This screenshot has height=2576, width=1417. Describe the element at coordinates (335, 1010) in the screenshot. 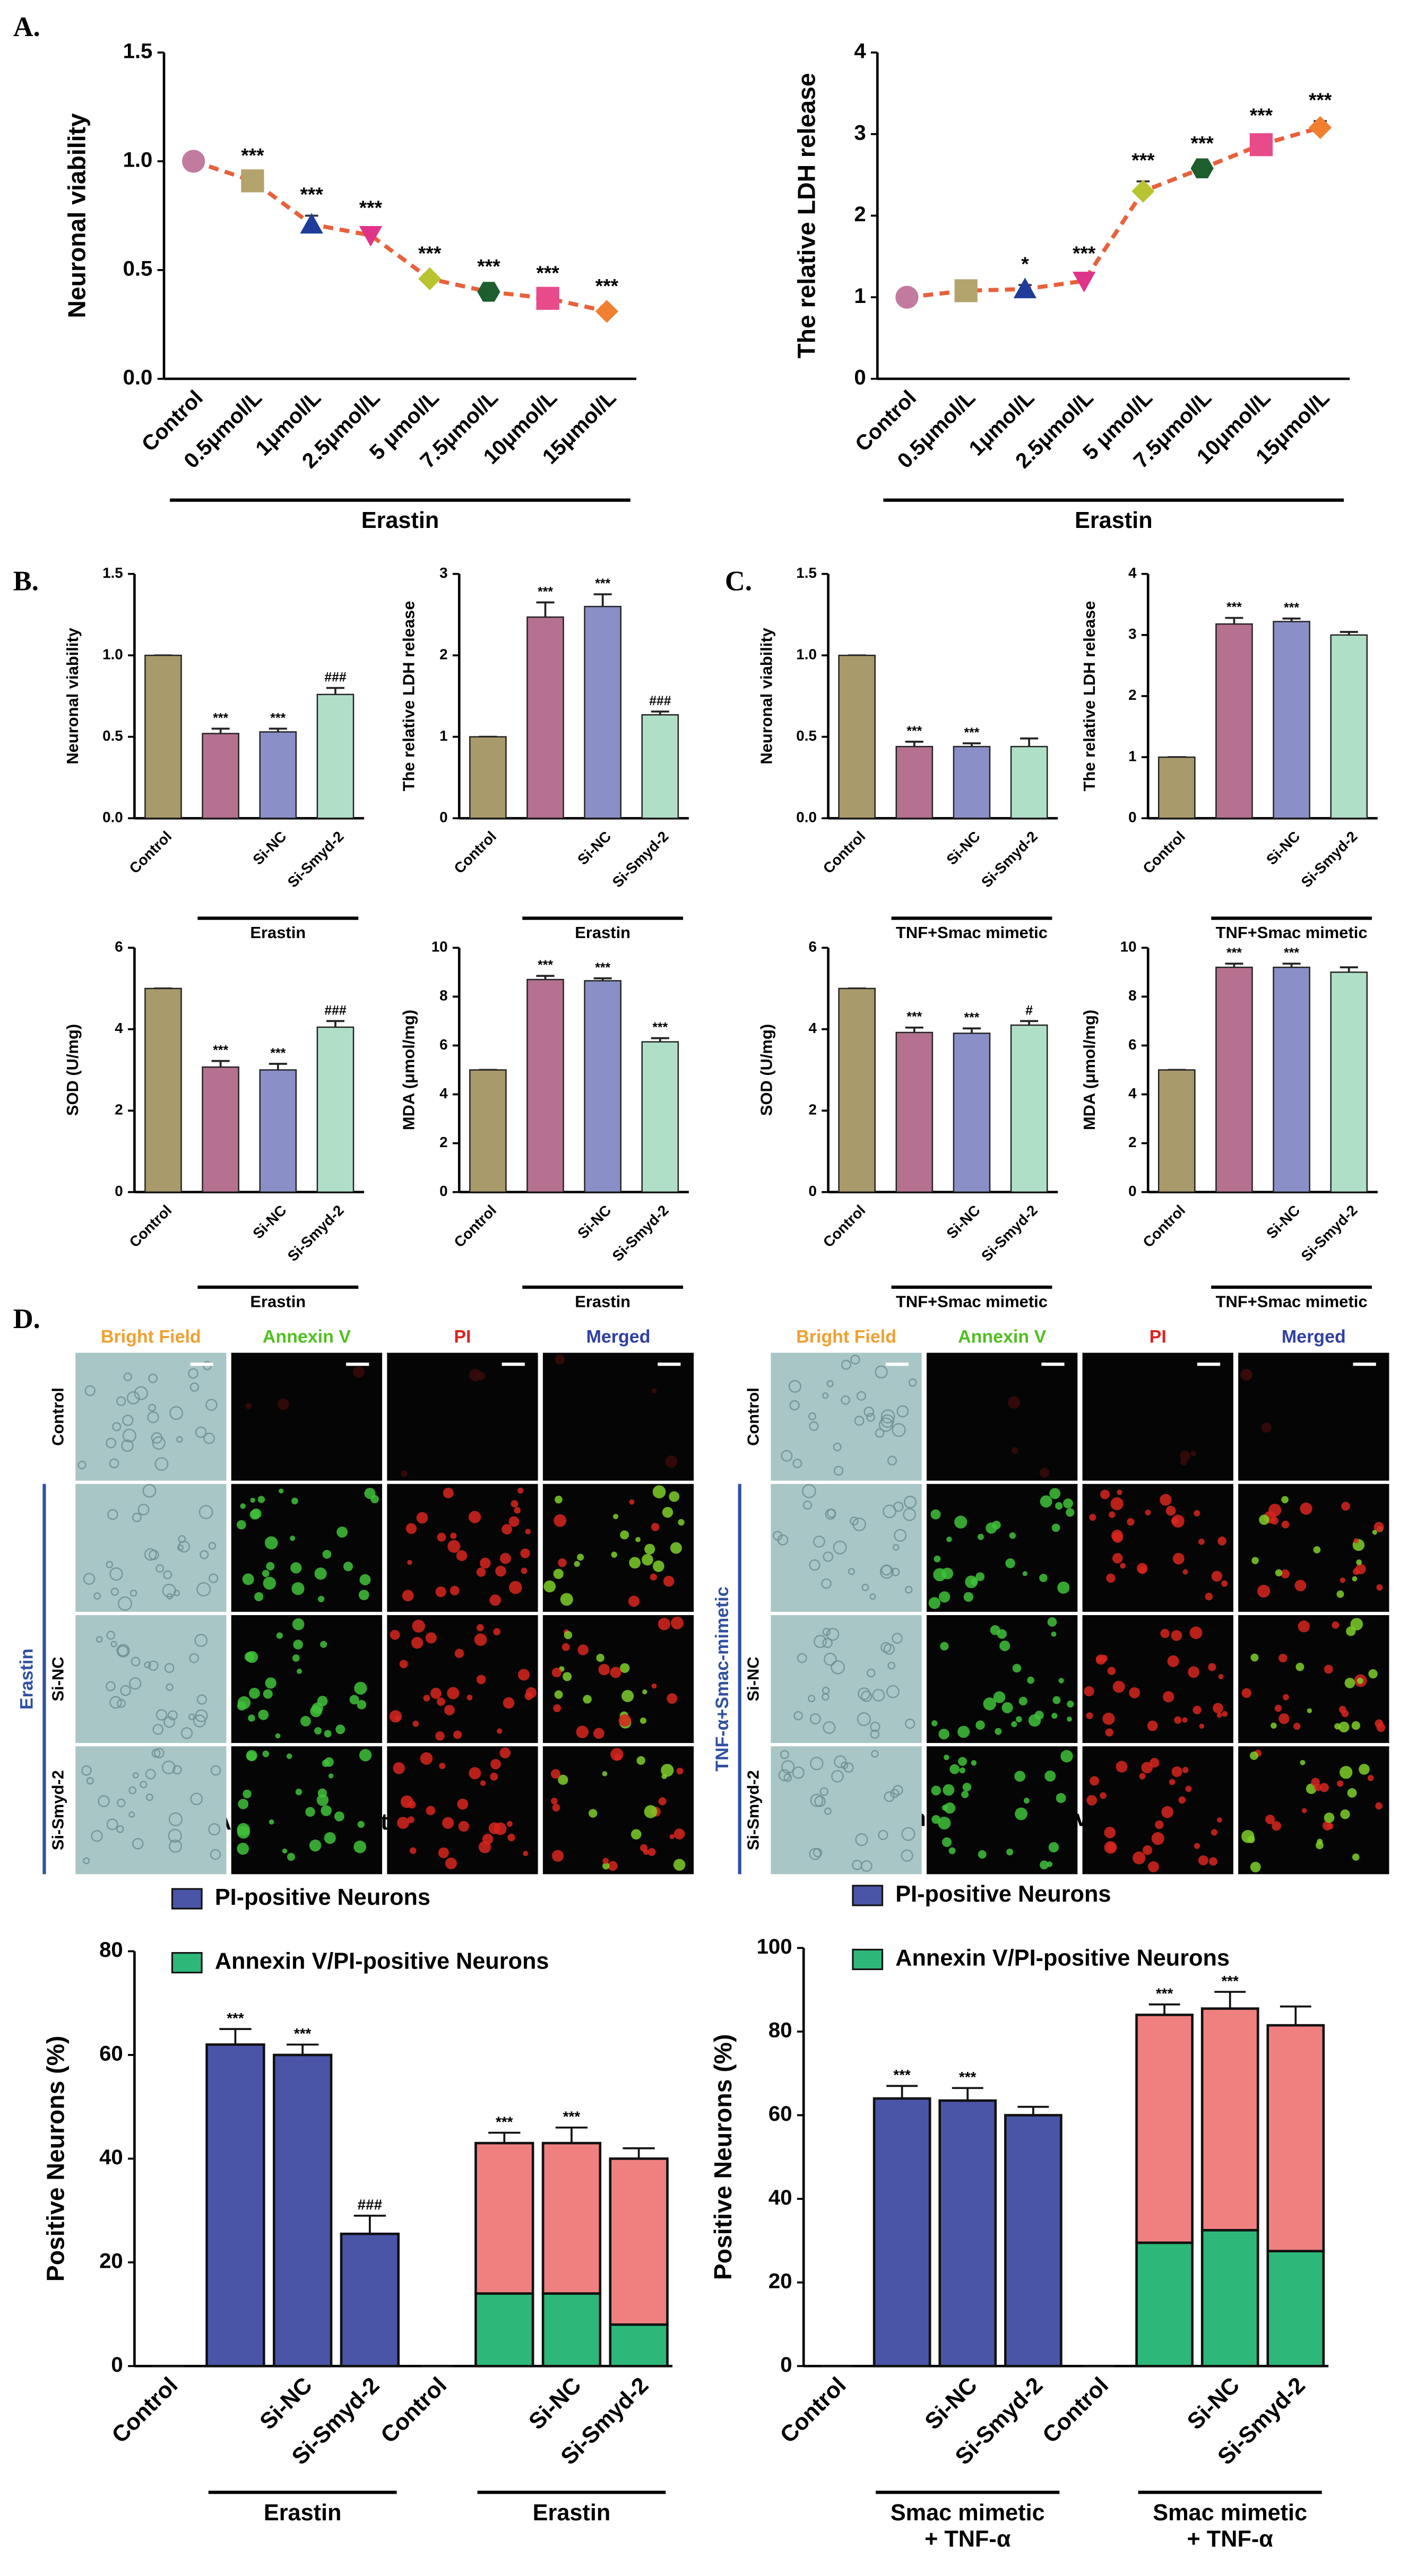

I see `annotation: ###` at that location.